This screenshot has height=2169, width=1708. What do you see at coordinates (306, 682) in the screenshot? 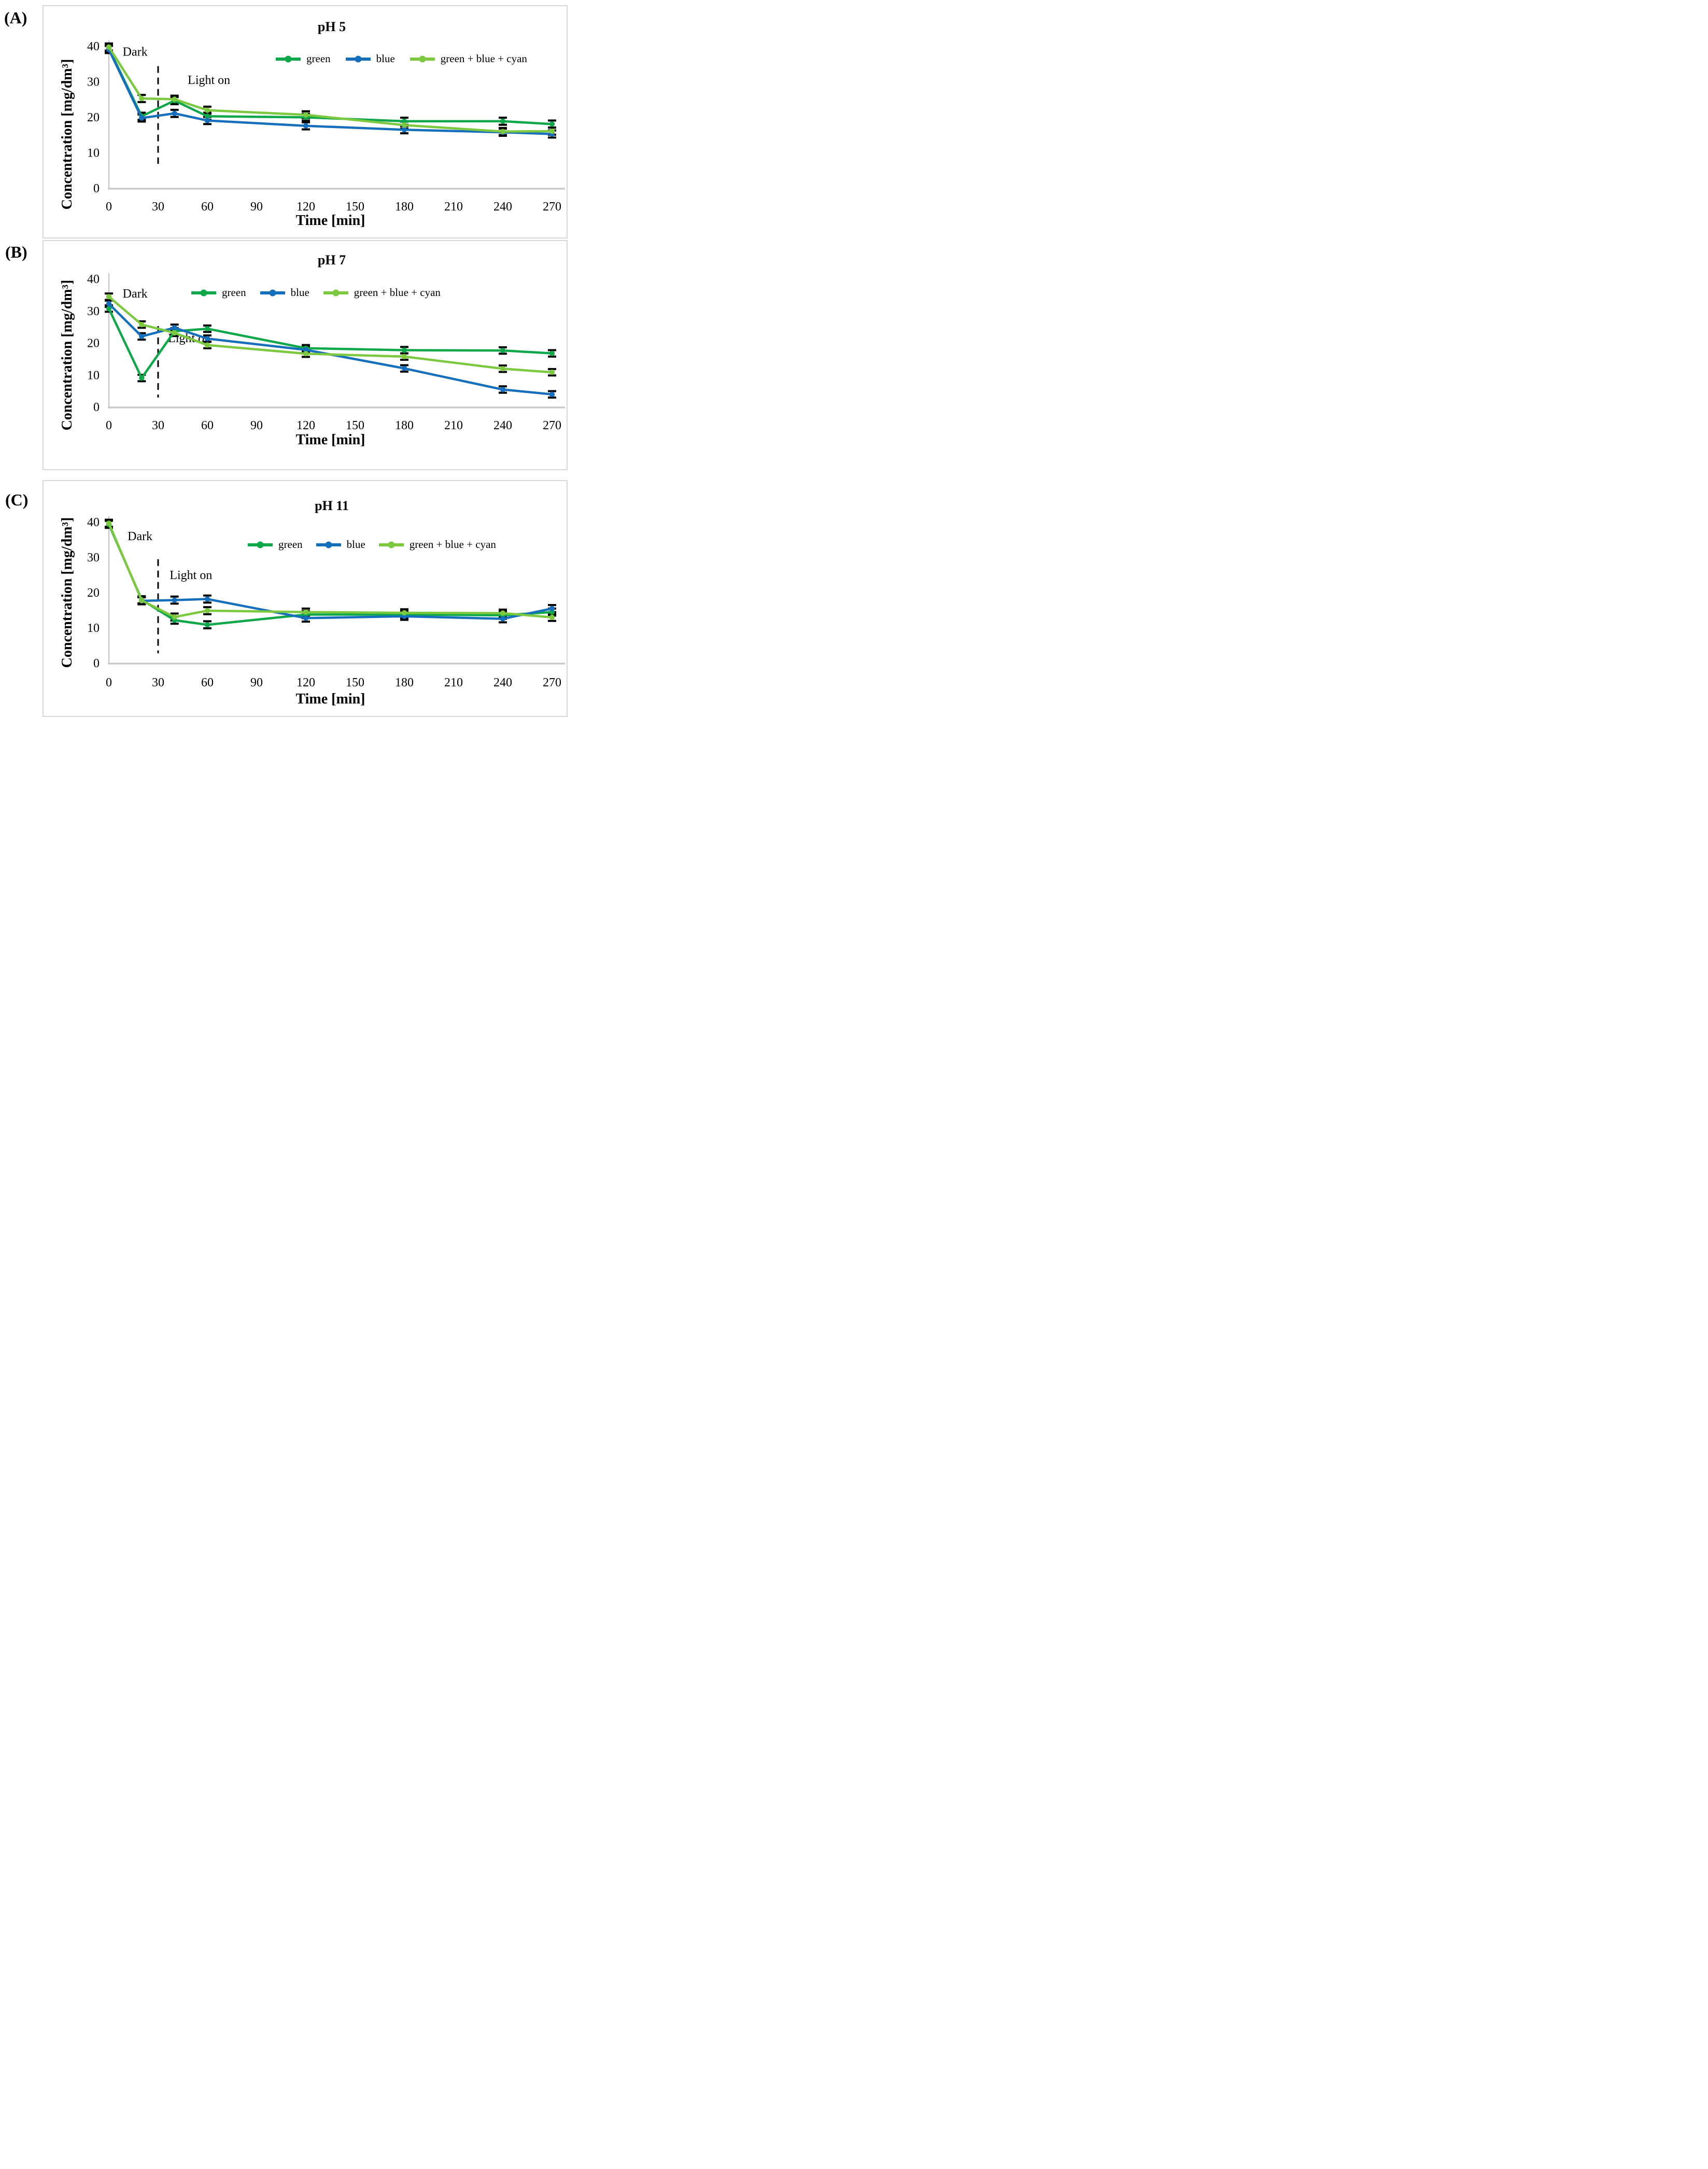
I see `x-tick-label: 120` at bounding box center [306, 682].